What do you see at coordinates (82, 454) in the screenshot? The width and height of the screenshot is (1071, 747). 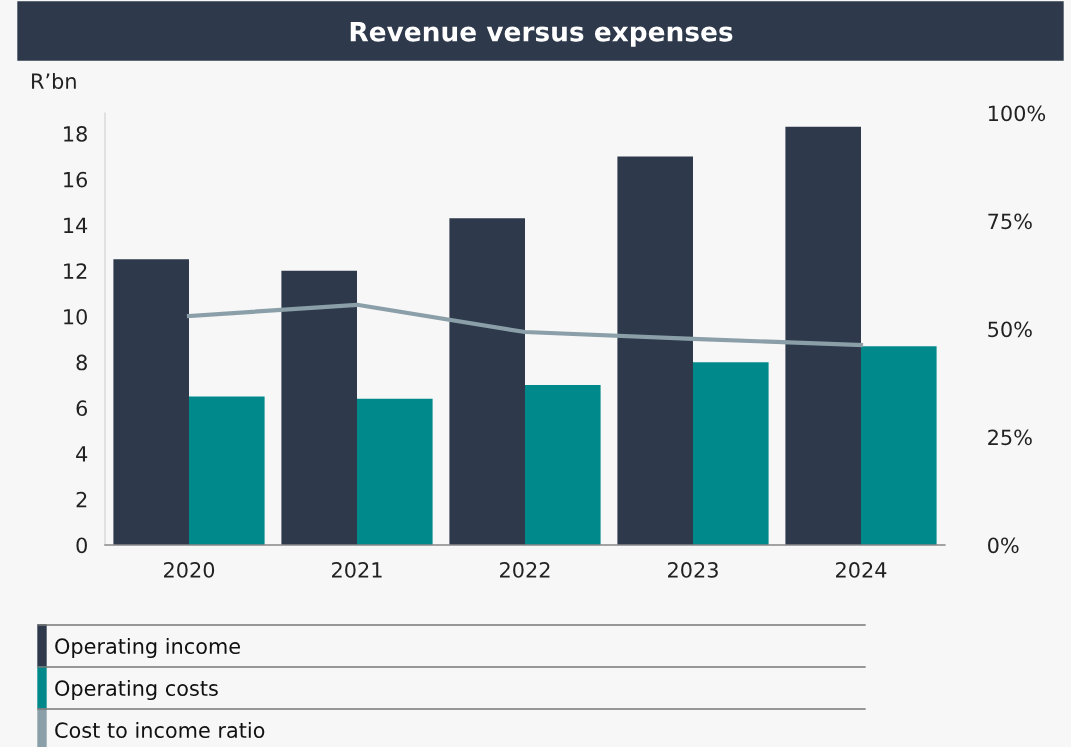 I see `y-tick-label: 4` at bounding box center [82, 454].